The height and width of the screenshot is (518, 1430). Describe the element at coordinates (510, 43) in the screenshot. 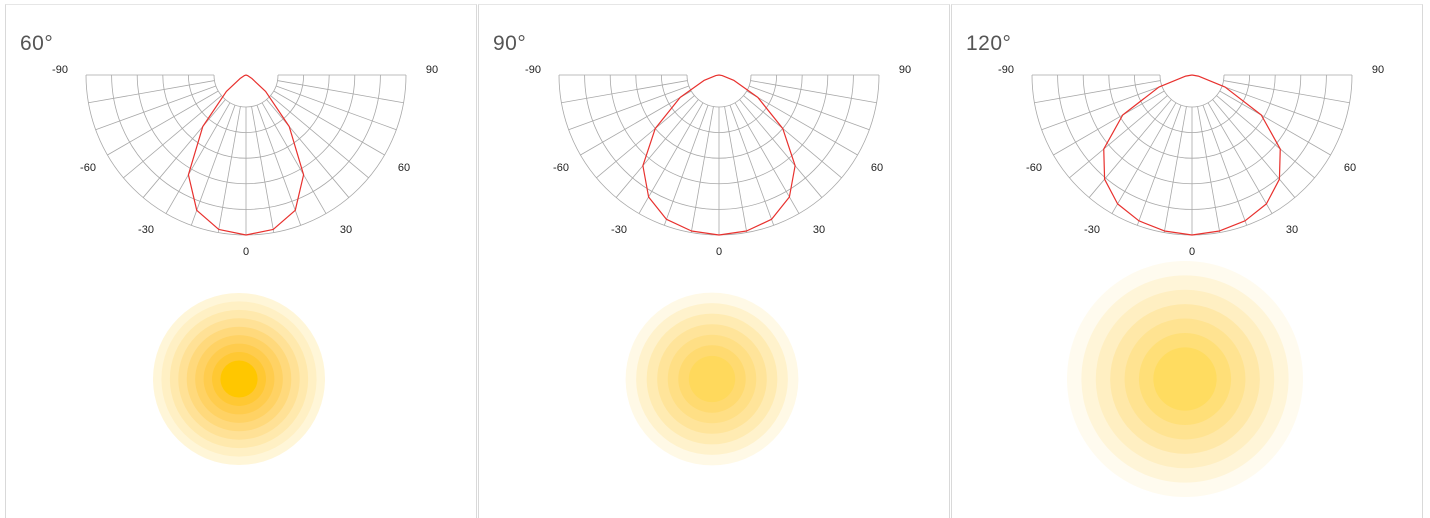

I see `panel-title: 90°` at that location.